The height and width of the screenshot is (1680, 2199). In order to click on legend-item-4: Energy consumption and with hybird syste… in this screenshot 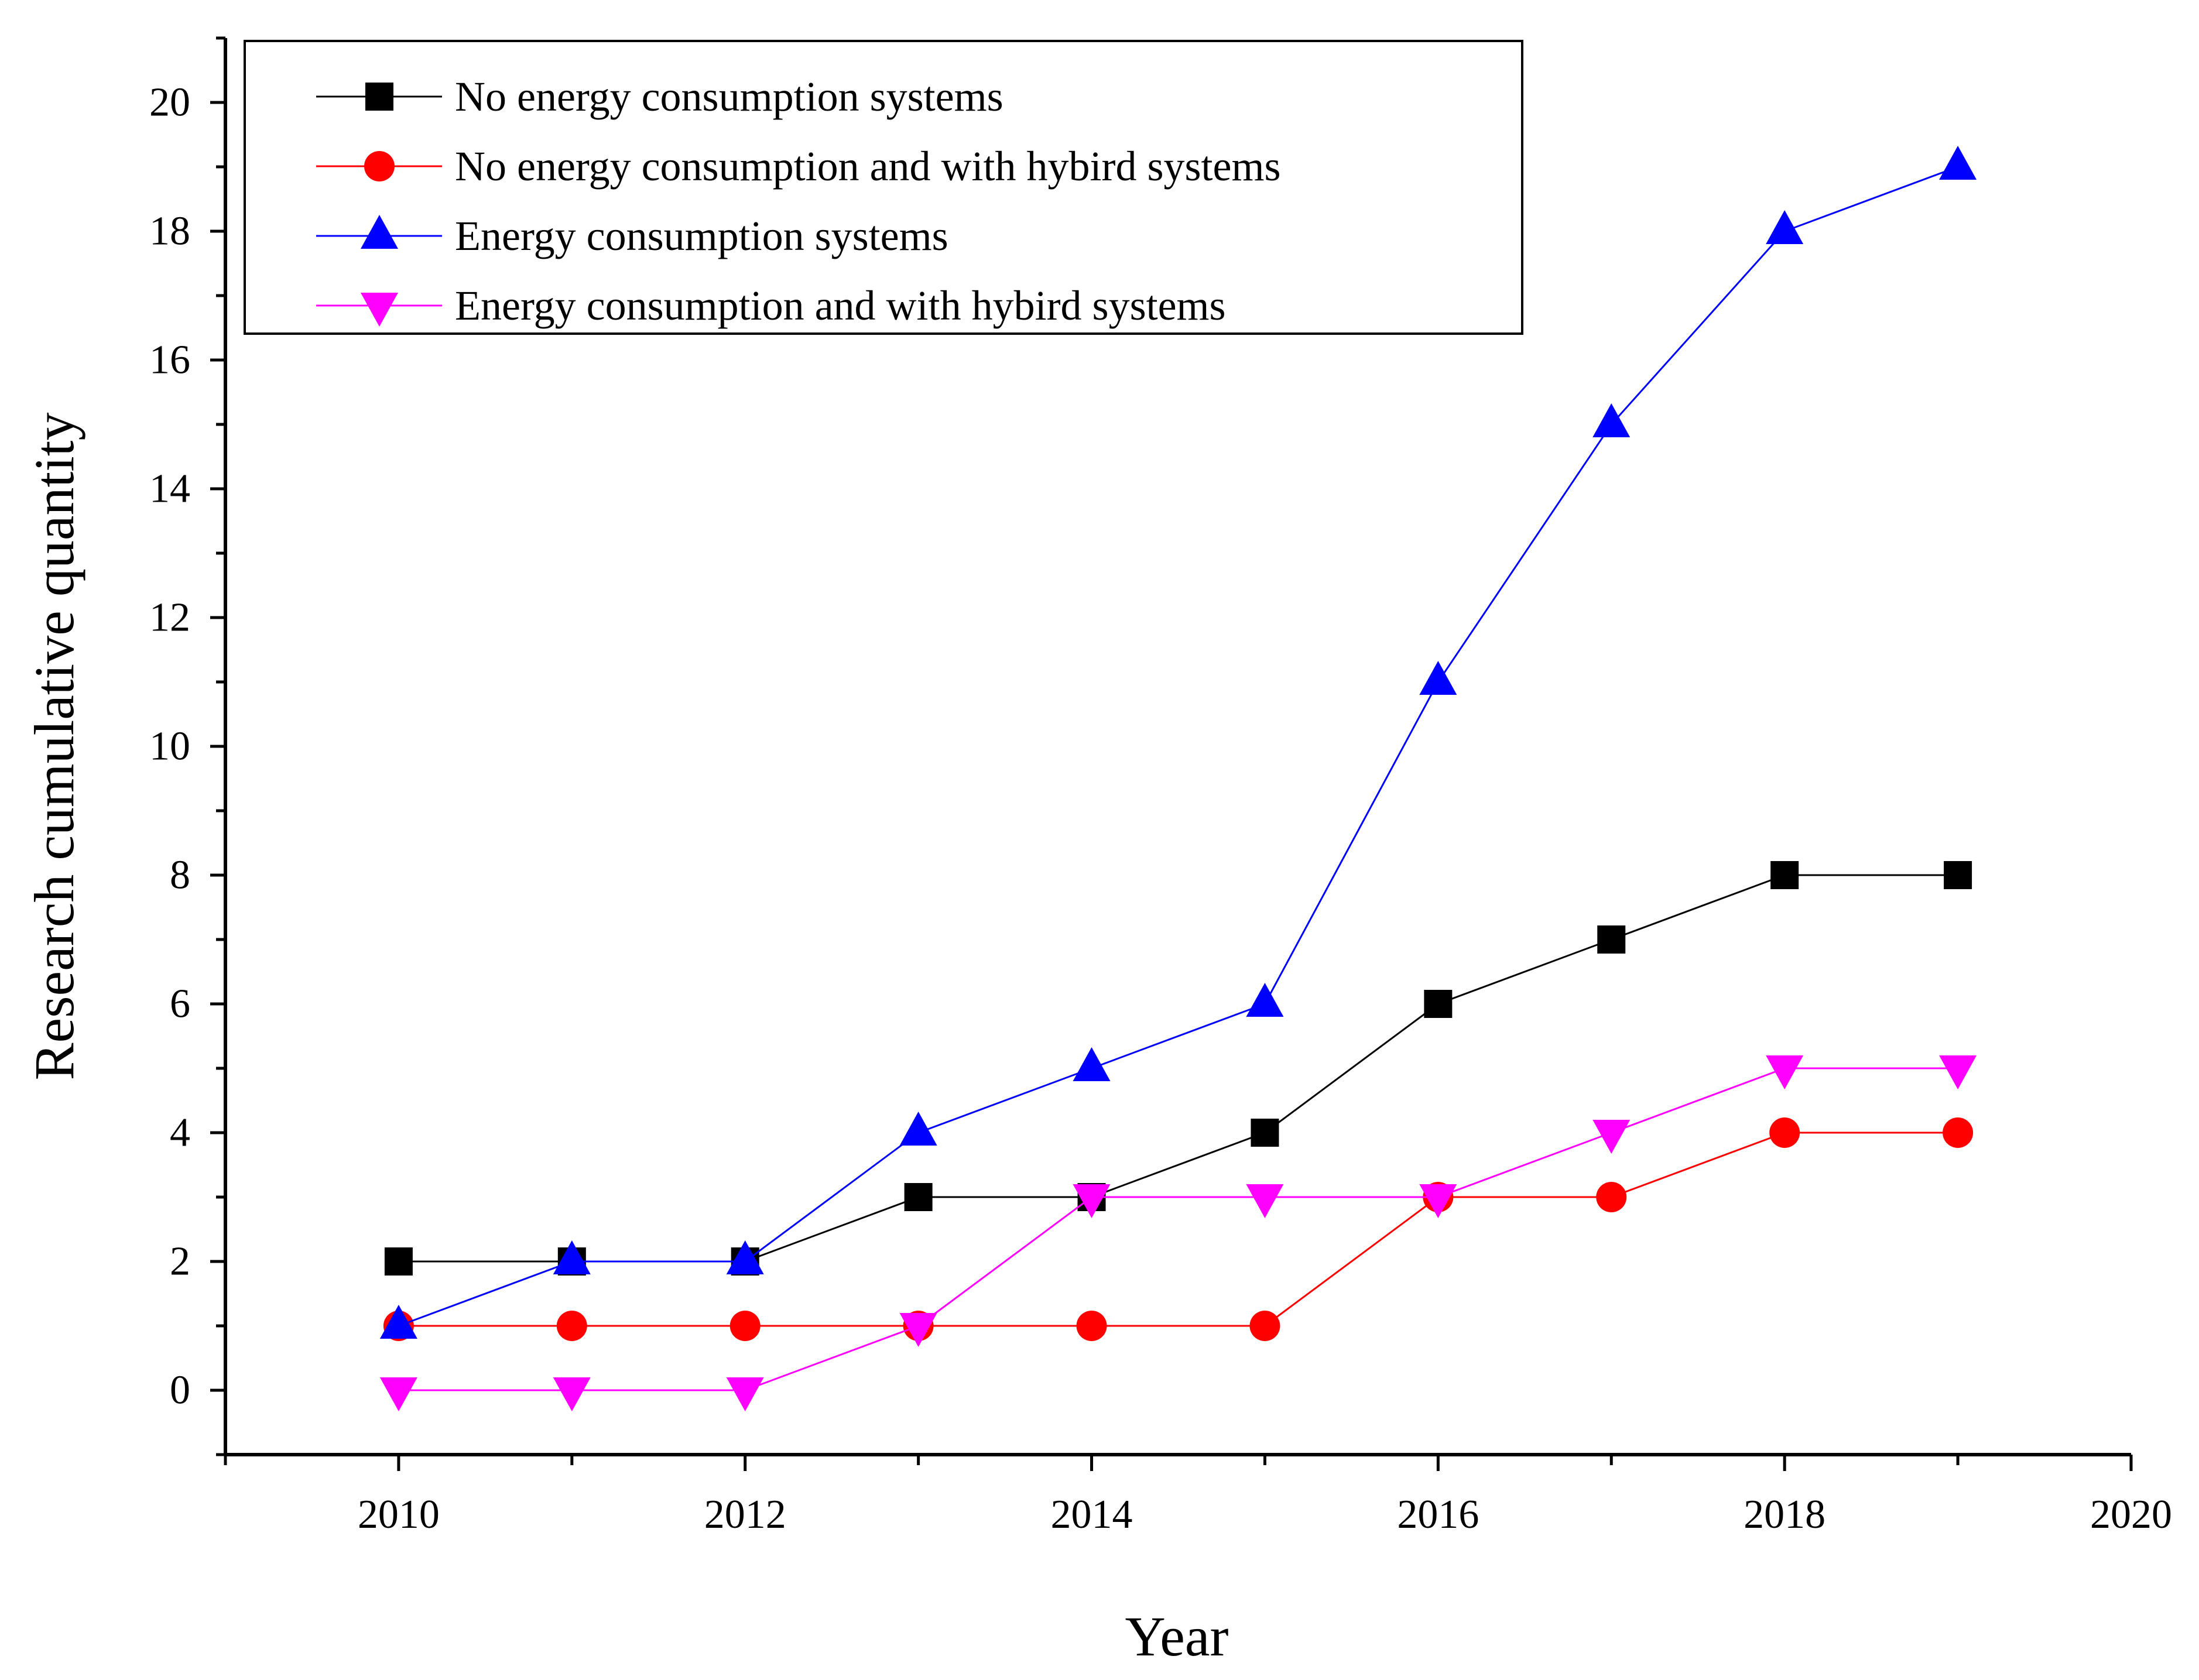, I will do `click(771, 305)`.